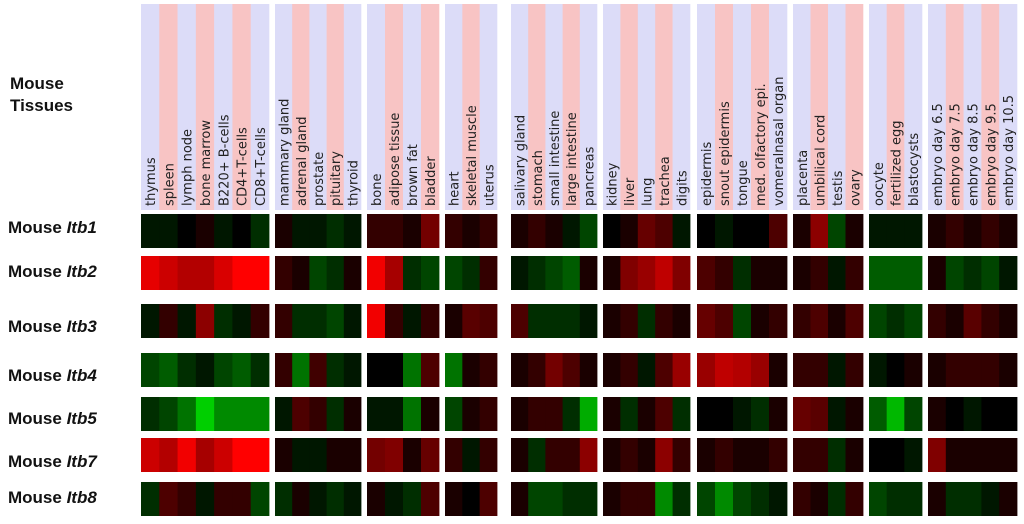  Describe the element at coordinates (377, 190) in the screenshot. I see `tissue-label: bone` at that location.